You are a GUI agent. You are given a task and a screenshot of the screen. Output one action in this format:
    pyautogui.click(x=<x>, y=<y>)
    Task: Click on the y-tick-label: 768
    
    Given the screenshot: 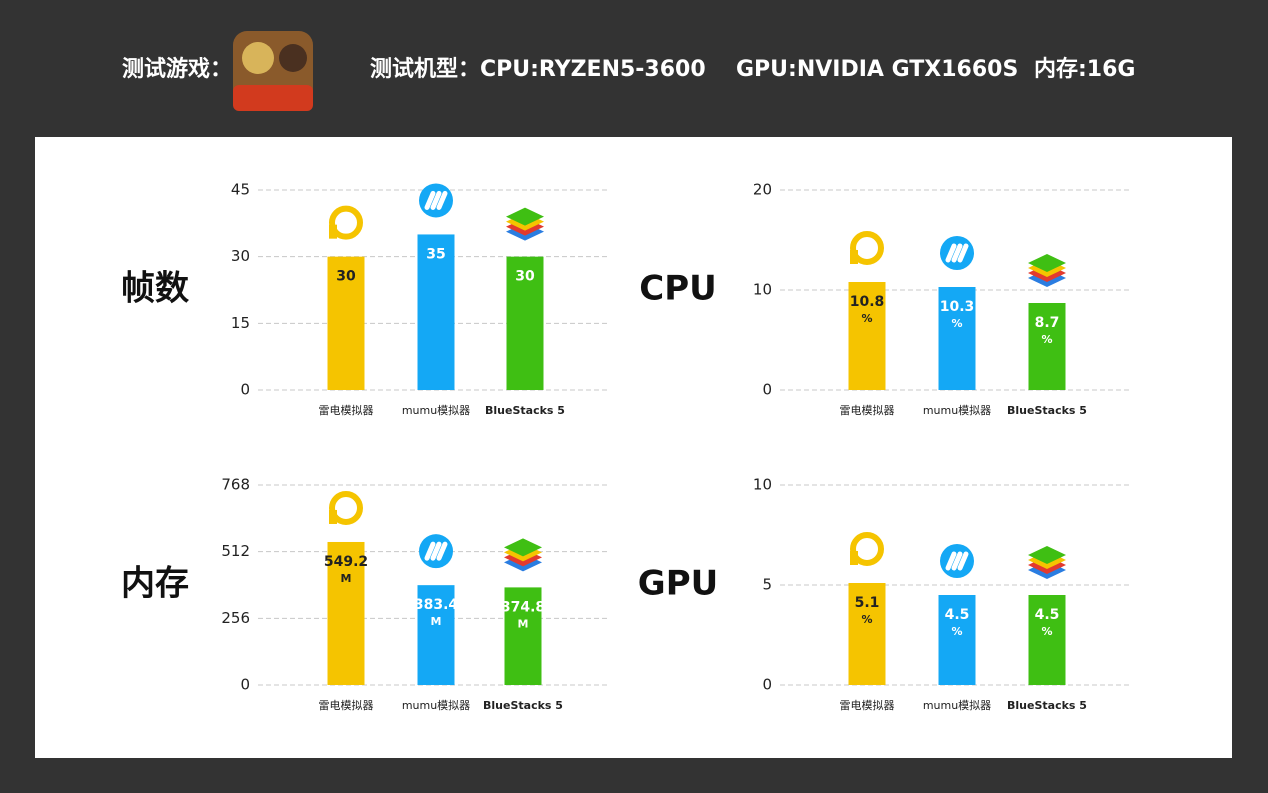 What is the action you would take?
    pyautogui.click(x=235, y=485)
    